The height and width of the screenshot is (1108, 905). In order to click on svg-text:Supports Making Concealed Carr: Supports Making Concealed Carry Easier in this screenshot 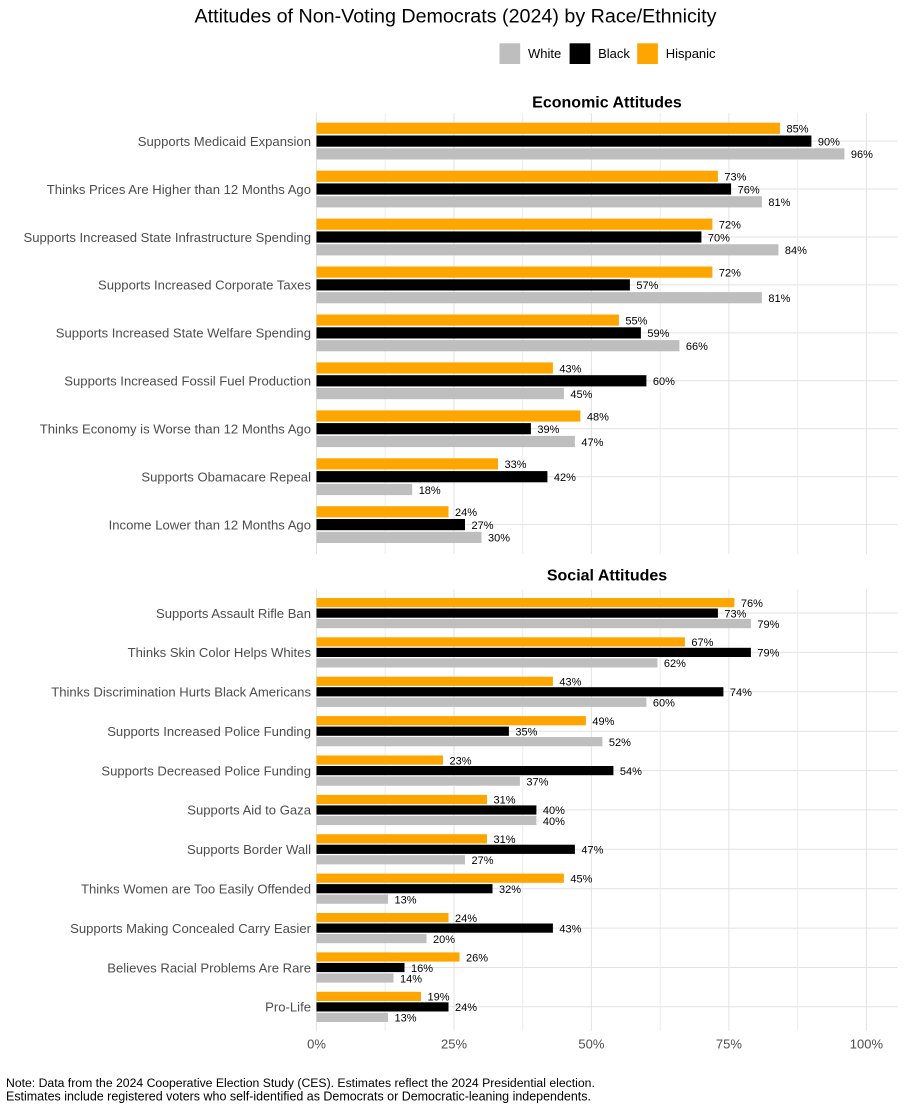, I will do `click(191, 928)`.